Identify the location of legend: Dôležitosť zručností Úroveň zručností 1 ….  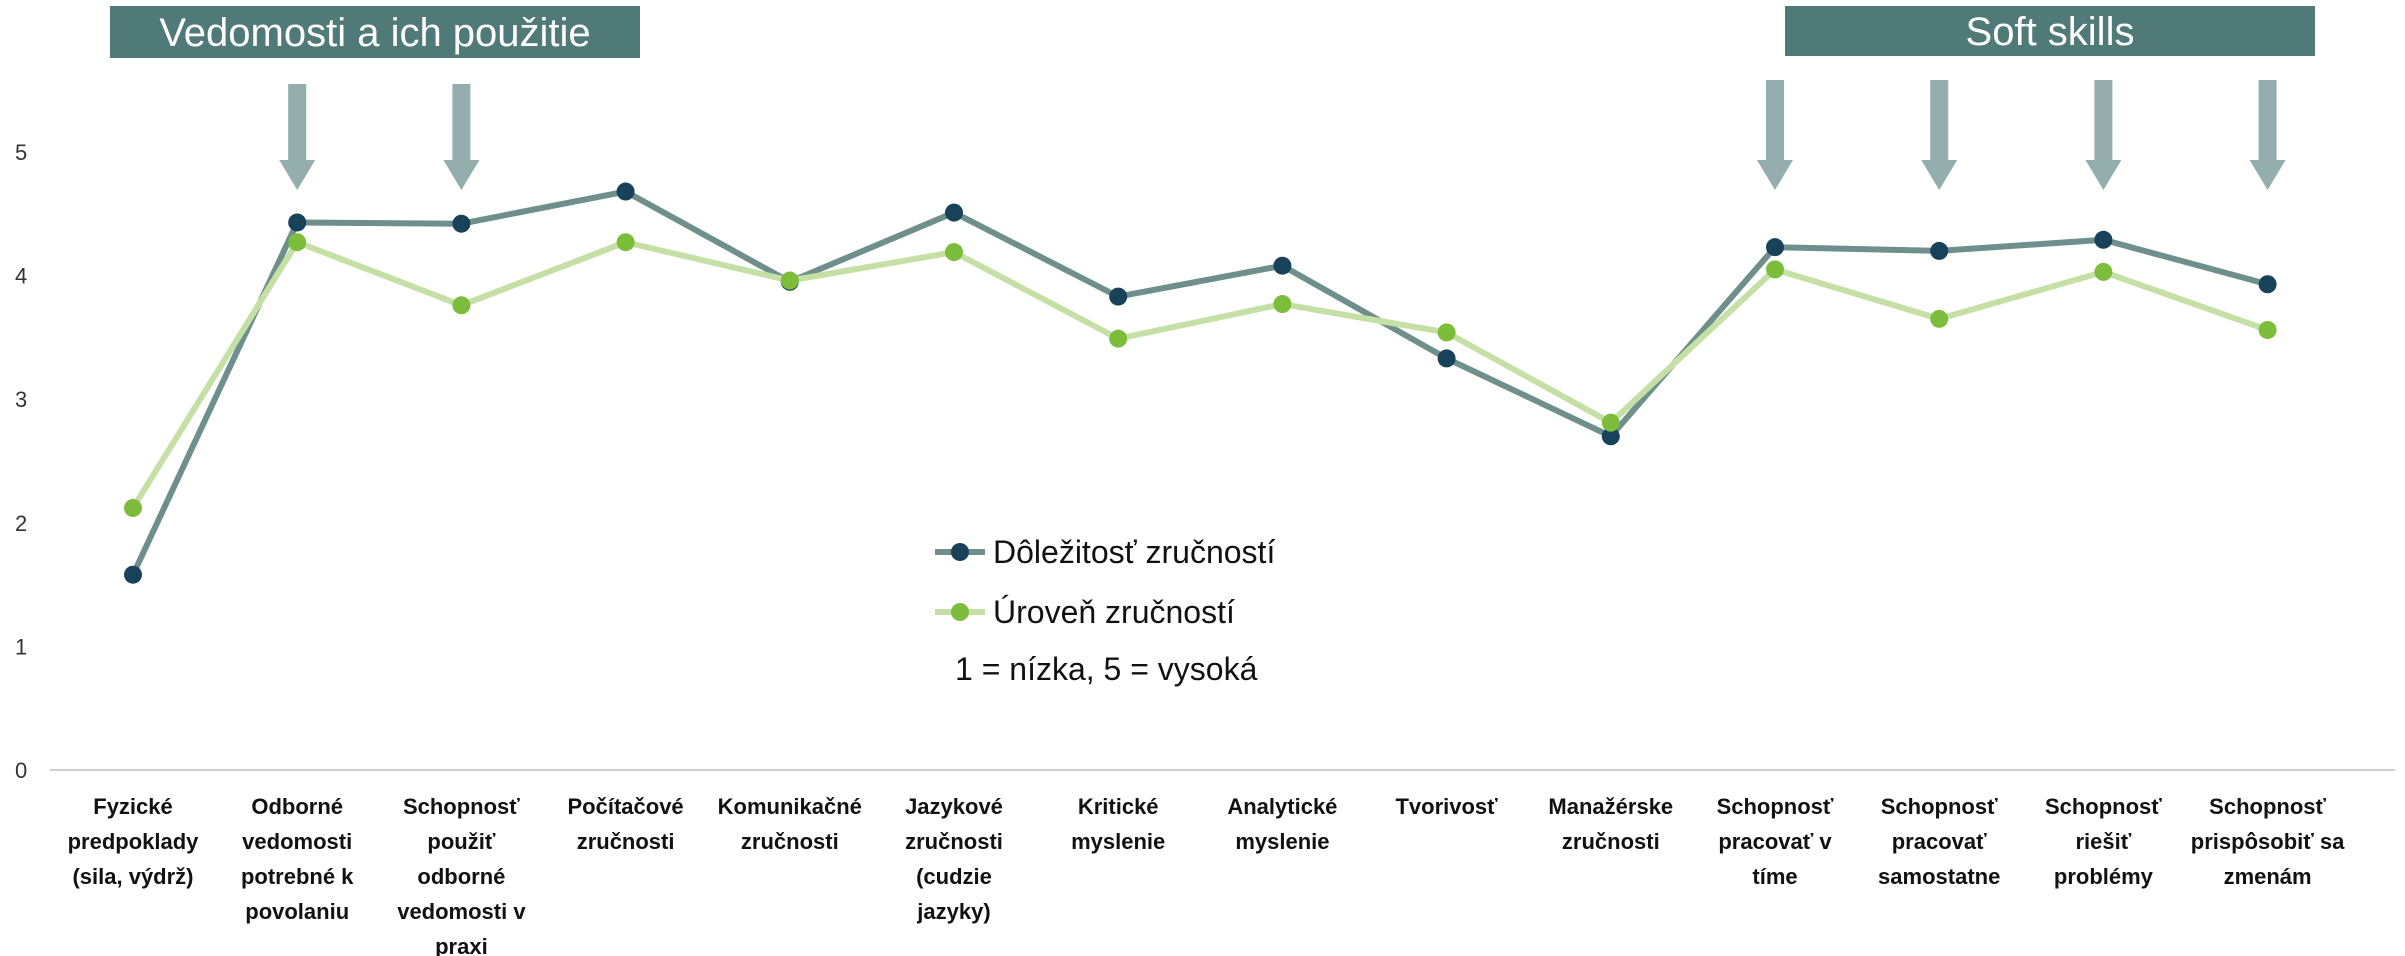
(1105, 610).